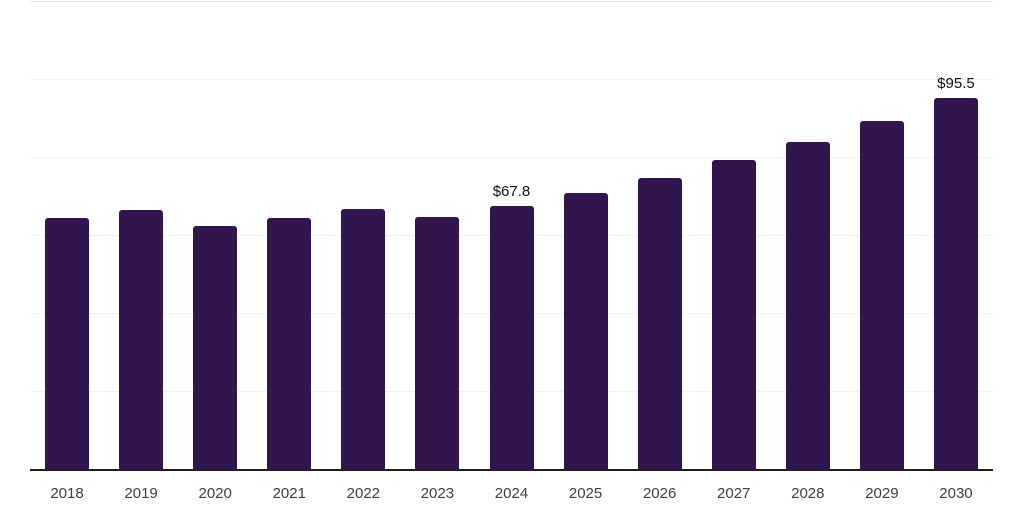 This screenshot has width=1024, height=512. I want to click on bar-2027, so click(733, 314).